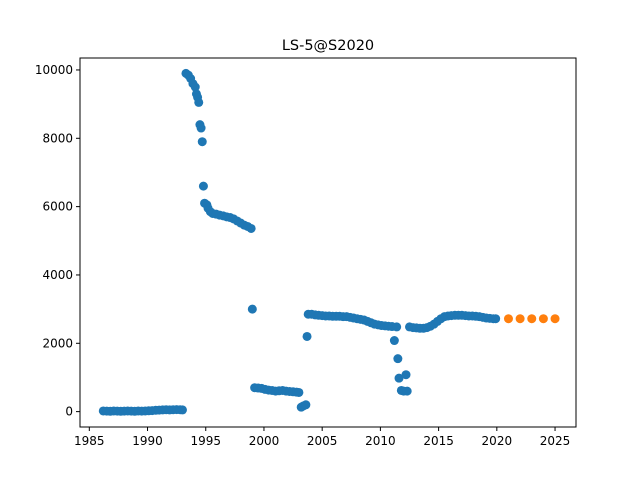 The width and height of the screenshot is (640, 480). Describe the element at coordinates (322, 441) in the screenshot. I see `x-tick-label: 2005` at that location.